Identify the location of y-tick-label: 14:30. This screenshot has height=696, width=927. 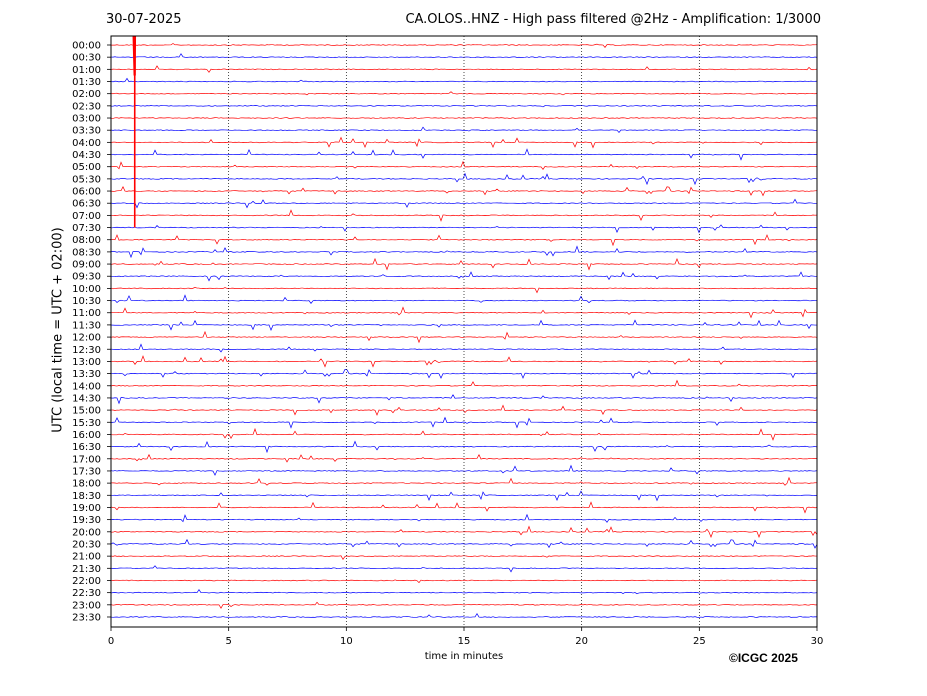
(86, 398).